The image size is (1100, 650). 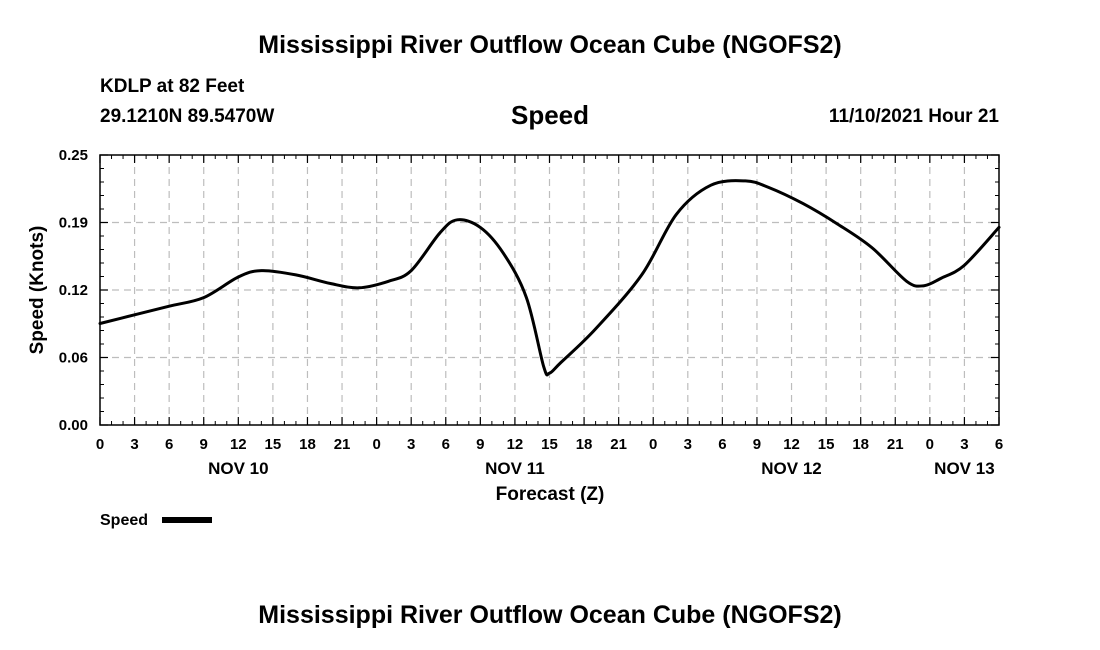 I want to click on legend-label: Speed, so click(x=124, y=520).